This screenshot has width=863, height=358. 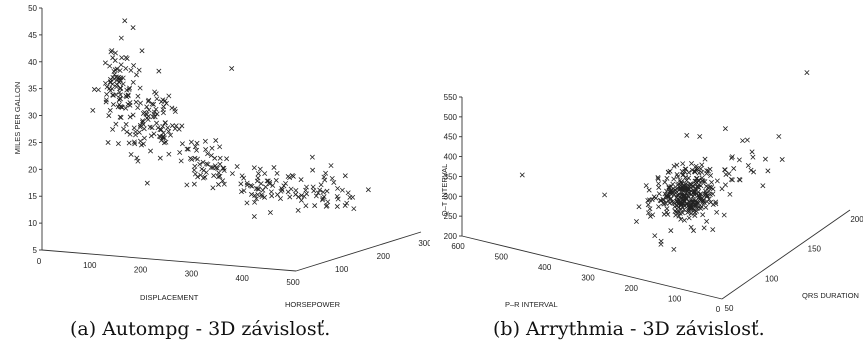 I want to click on z-tick-label: 450, so click(x=451, y=137).